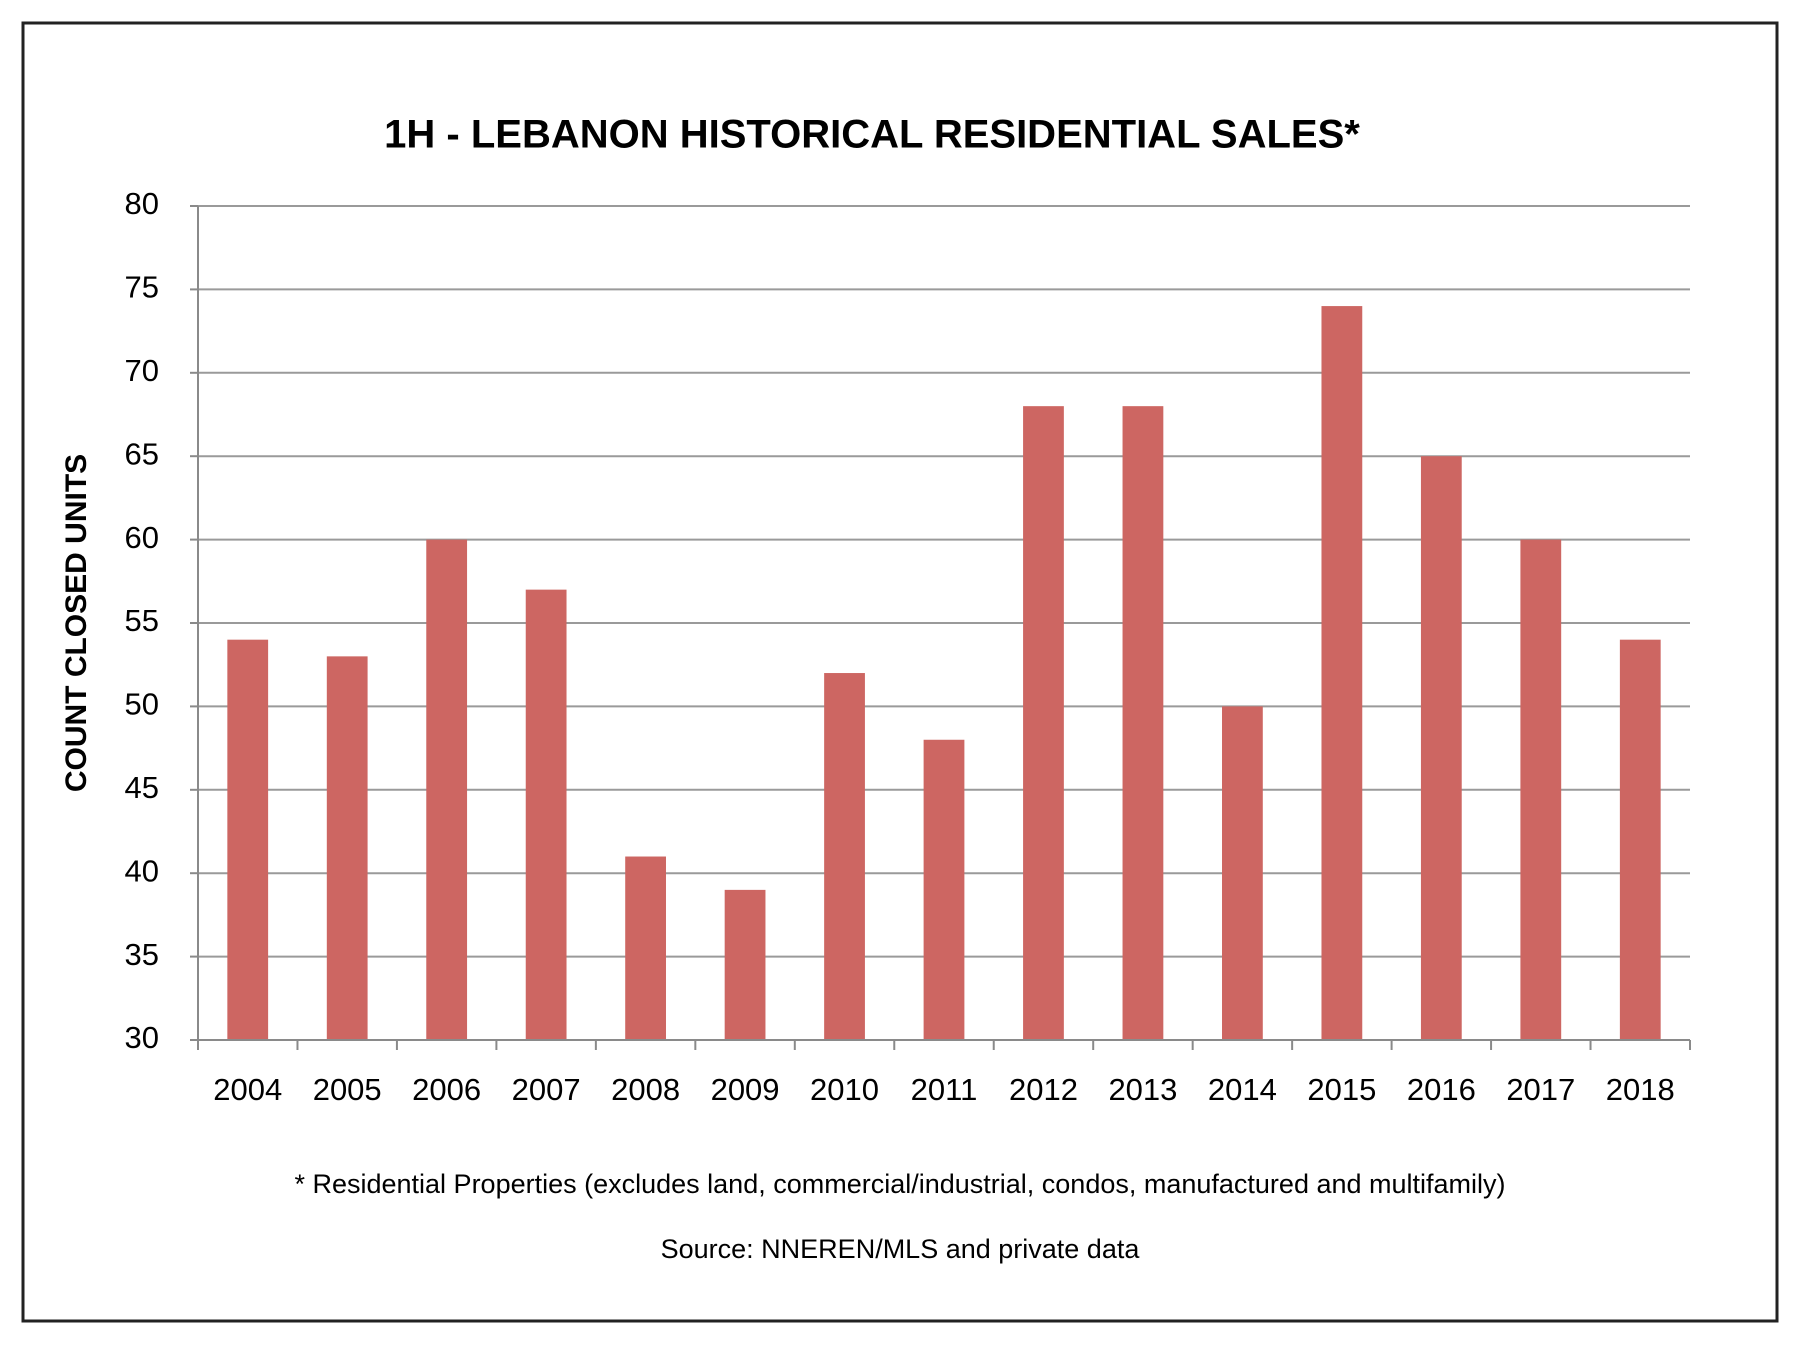 The width and height of the screenshot is (1800, 1350). I want to click on x-tick-label: 2007, so click(546, 1089).